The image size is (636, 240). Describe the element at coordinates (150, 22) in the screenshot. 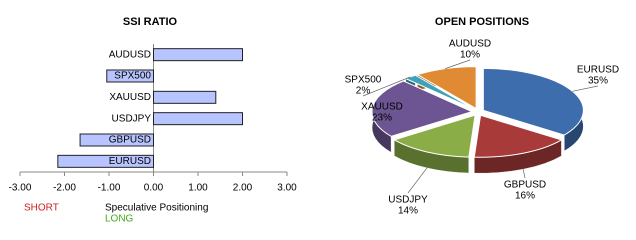

I see `chart-title: SSI RATIO` at that location.